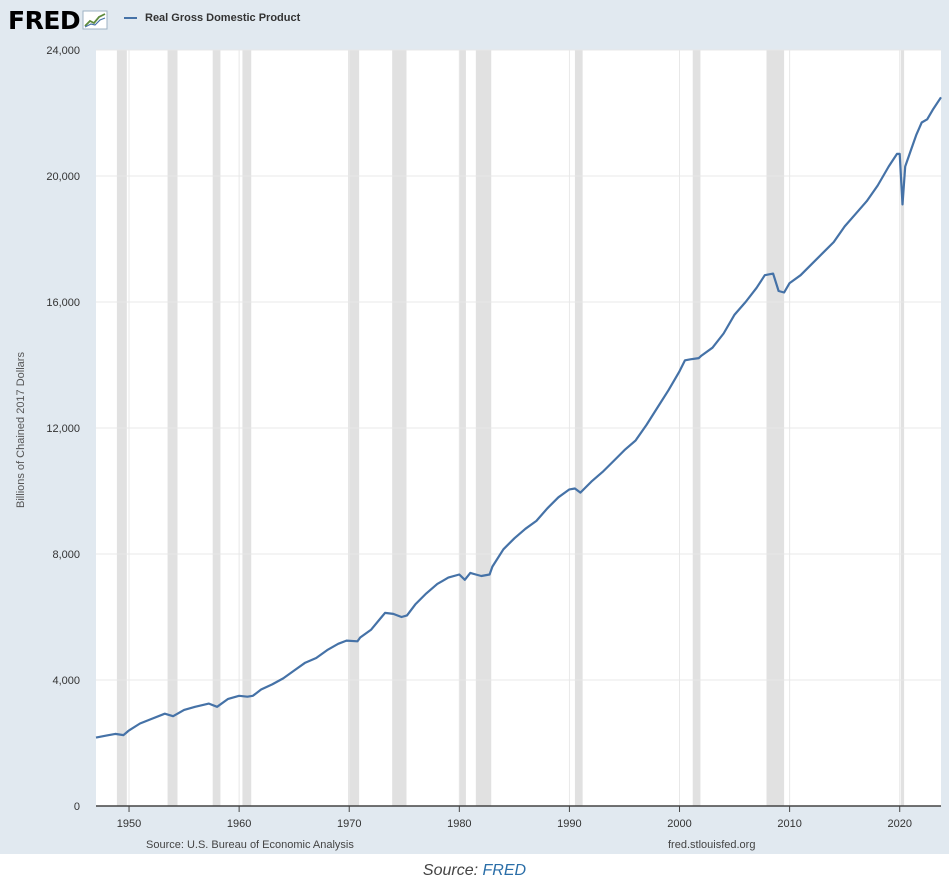  I want to click on legend-label: Real Gross Domestic Product, so click(223, 18).